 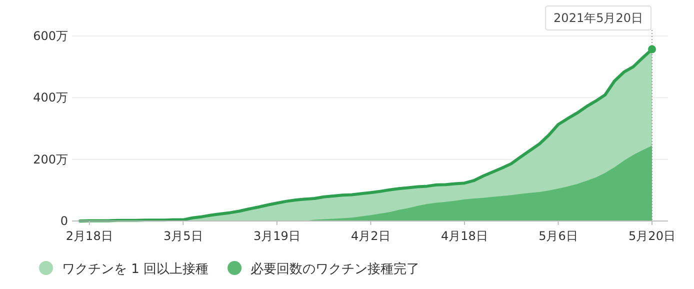 What do you see at coordinates (135, 269) in the screenshot?
I see `legend-label: ワクチンを 1 回以上接種` at bounding box center [135, 269].